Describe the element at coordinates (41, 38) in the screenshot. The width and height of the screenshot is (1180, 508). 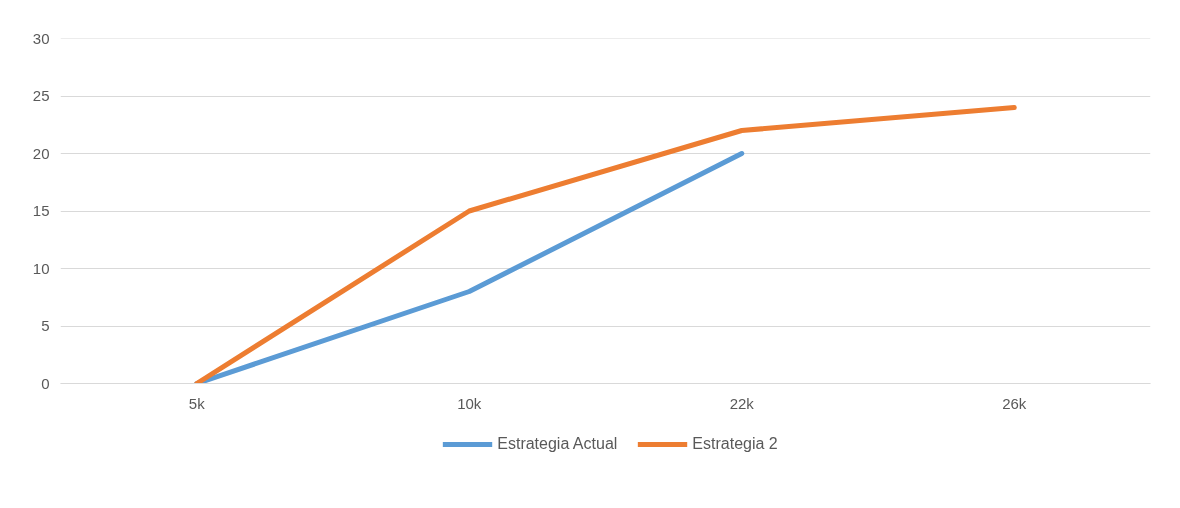
I see `y-tick-label: 30` at that location.